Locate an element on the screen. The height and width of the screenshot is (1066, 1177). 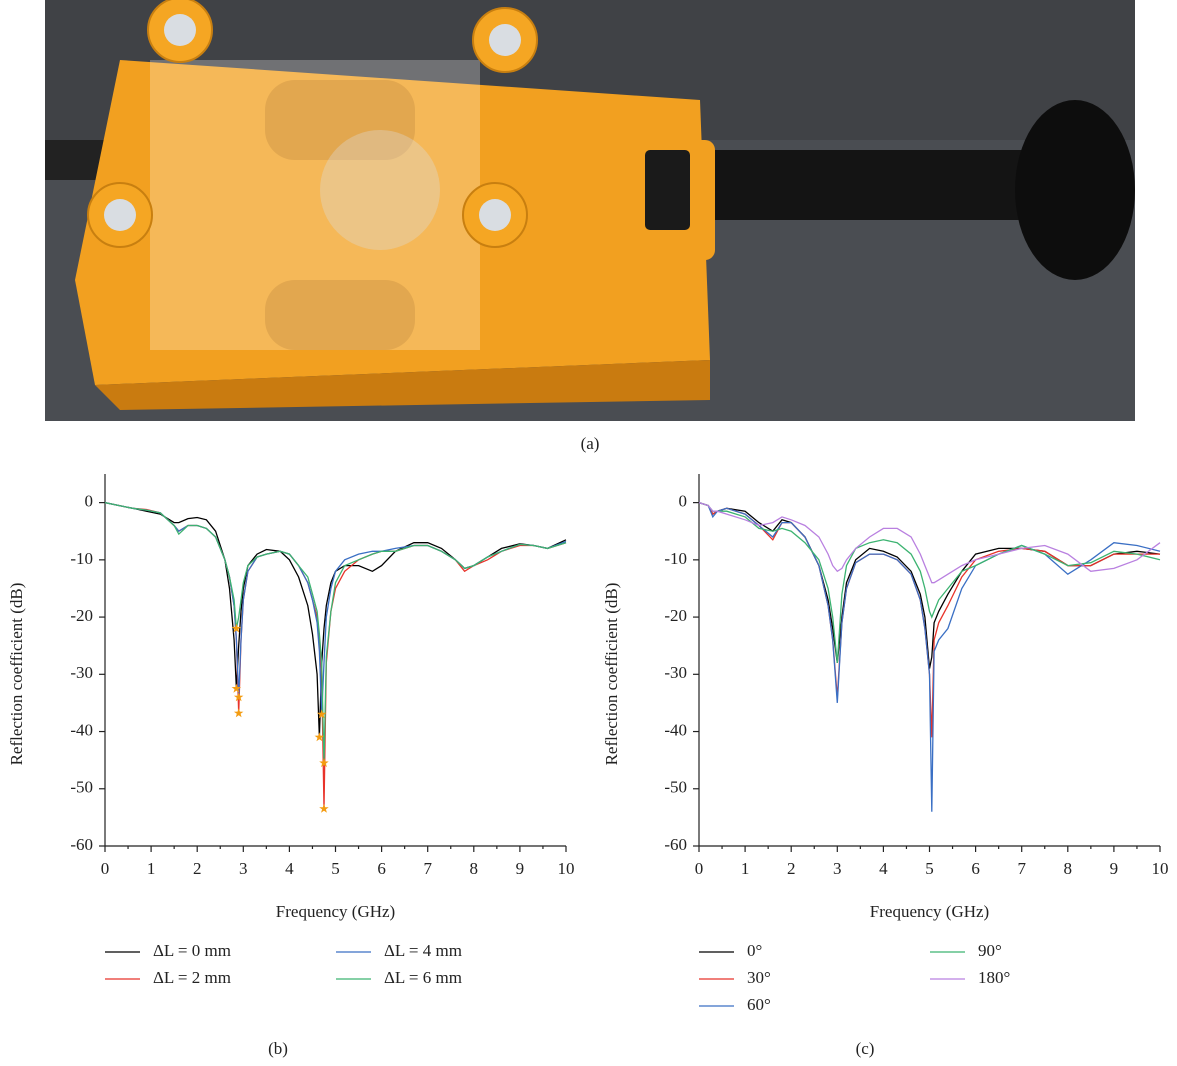
legend-label: 30° is located at coordinates (759, 977).